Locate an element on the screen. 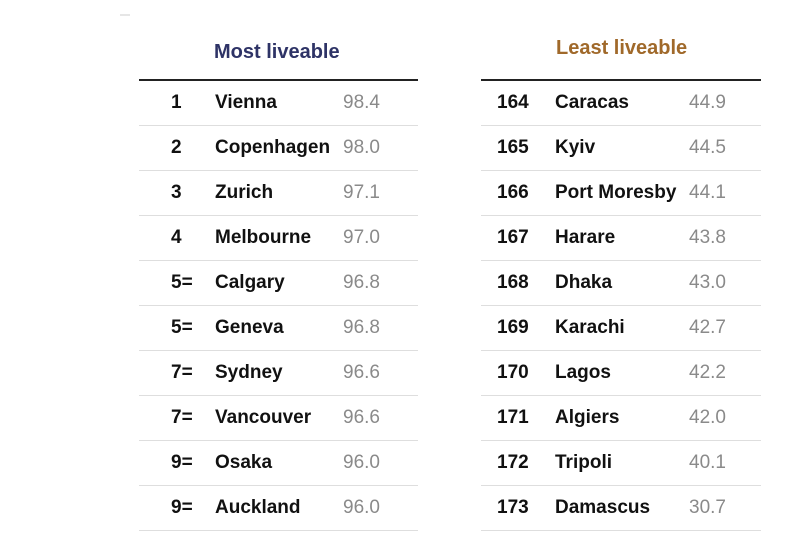  score-cell: 97.0 is located at coordinates (361, 237).